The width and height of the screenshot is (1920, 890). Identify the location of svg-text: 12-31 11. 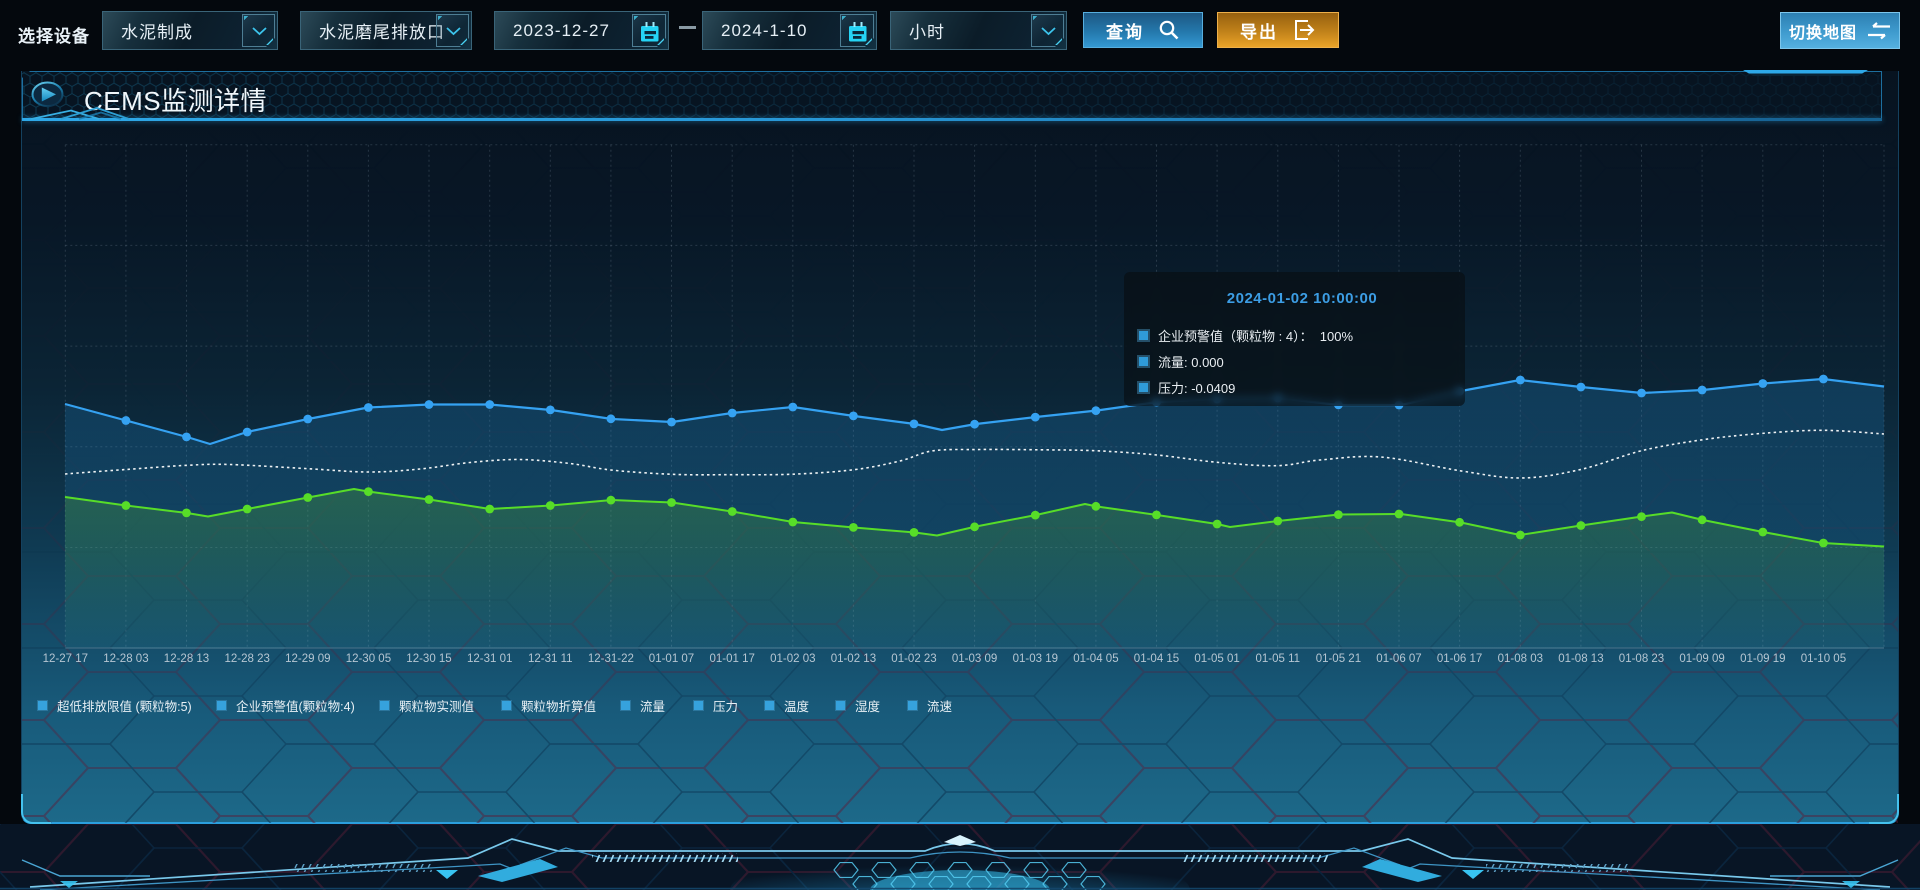
(550, 659).